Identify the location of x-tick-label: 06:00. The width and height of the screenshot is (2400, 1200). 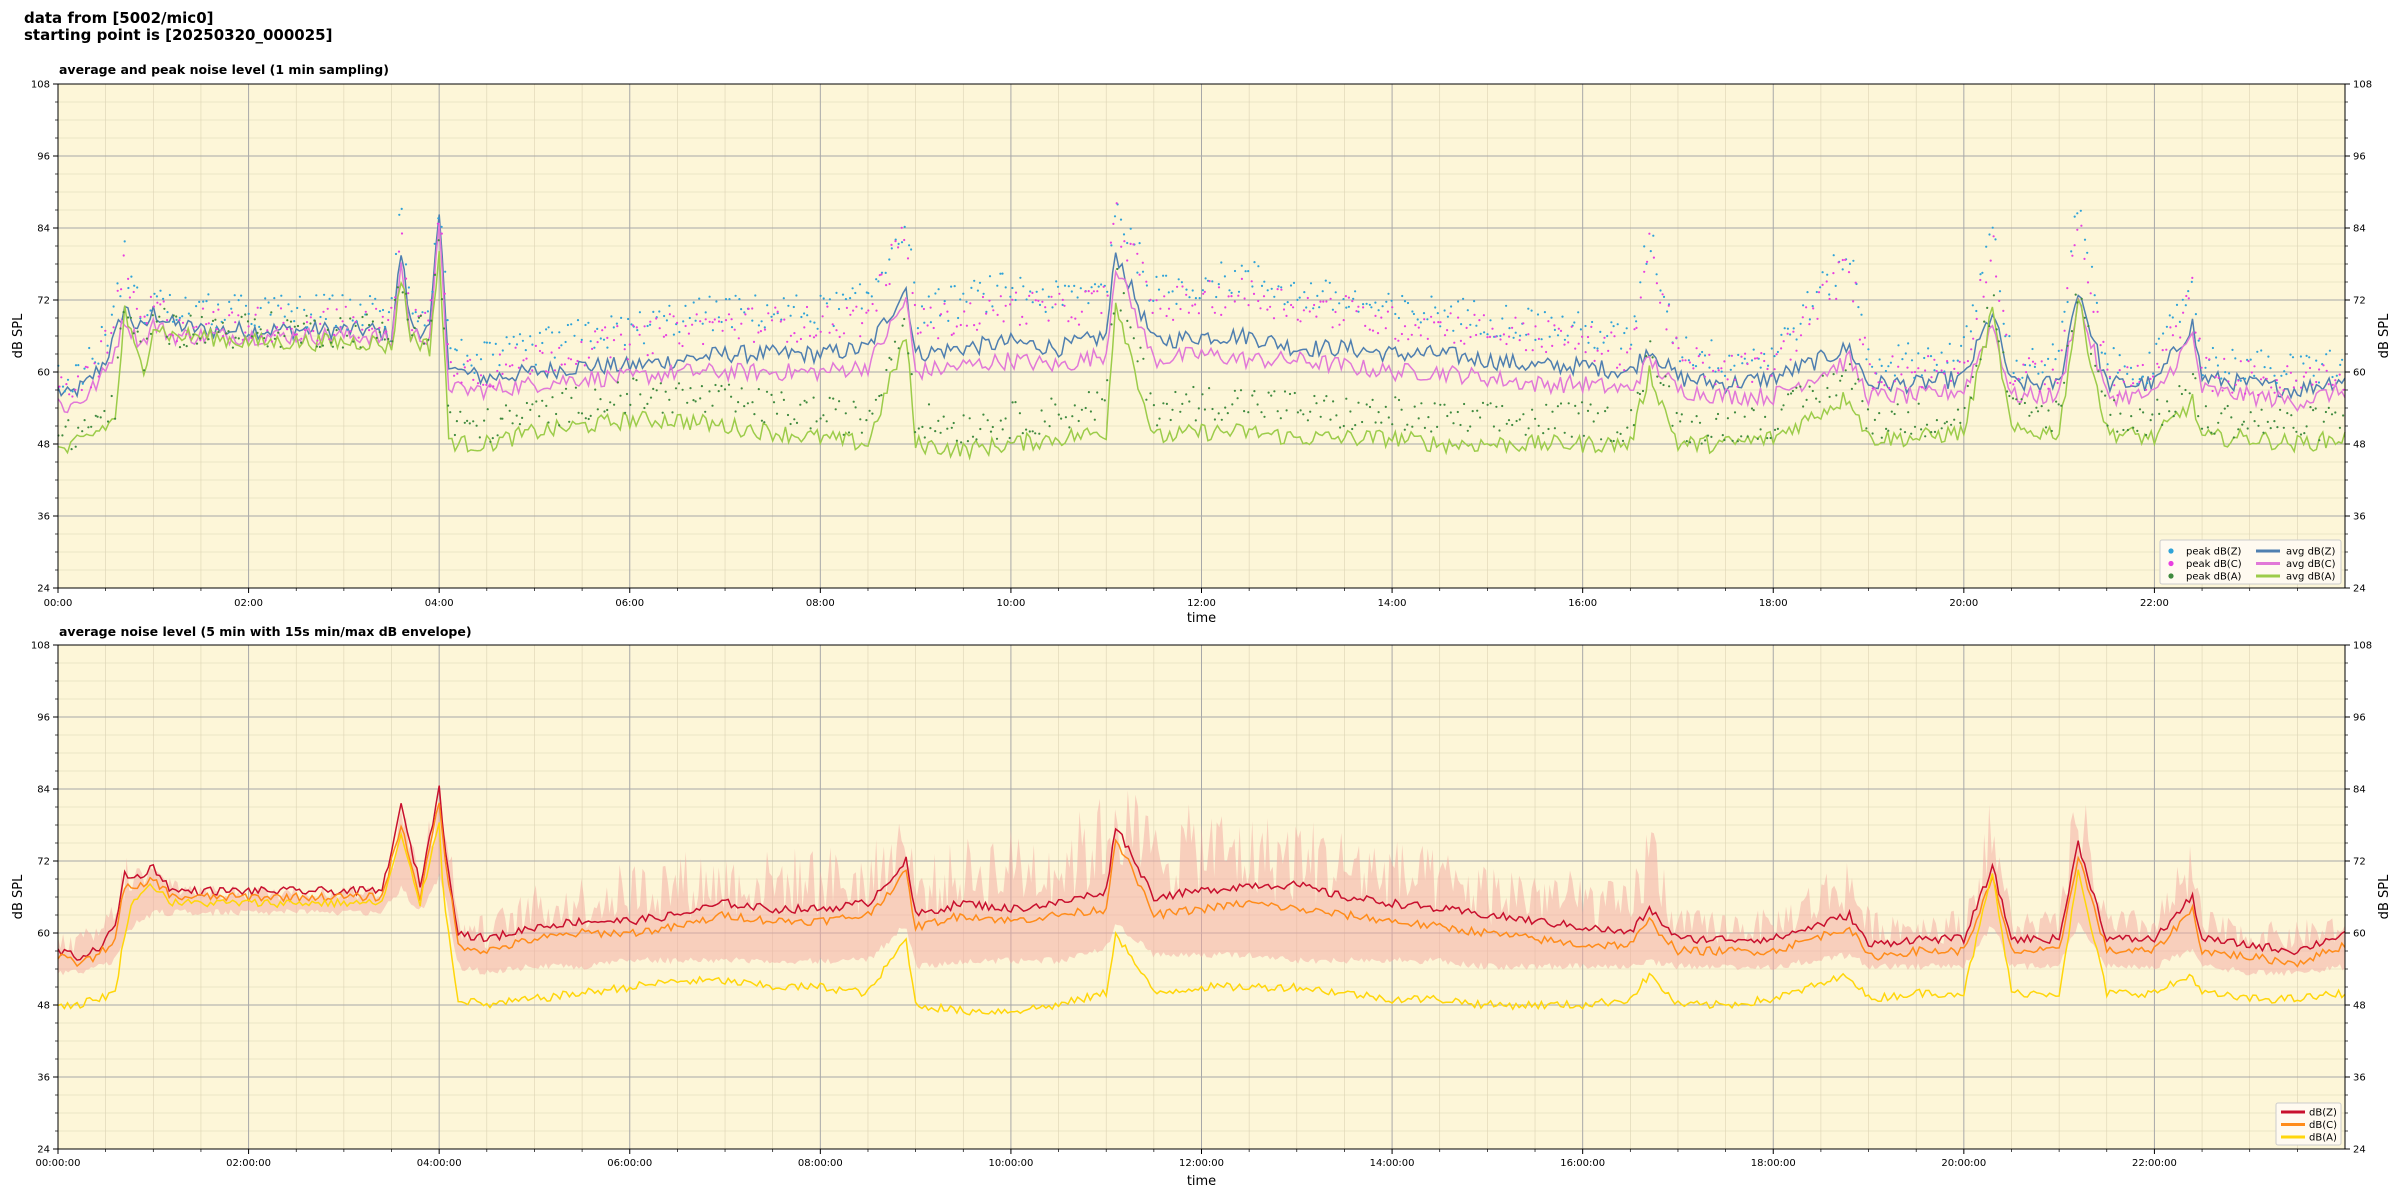
(629, 603).